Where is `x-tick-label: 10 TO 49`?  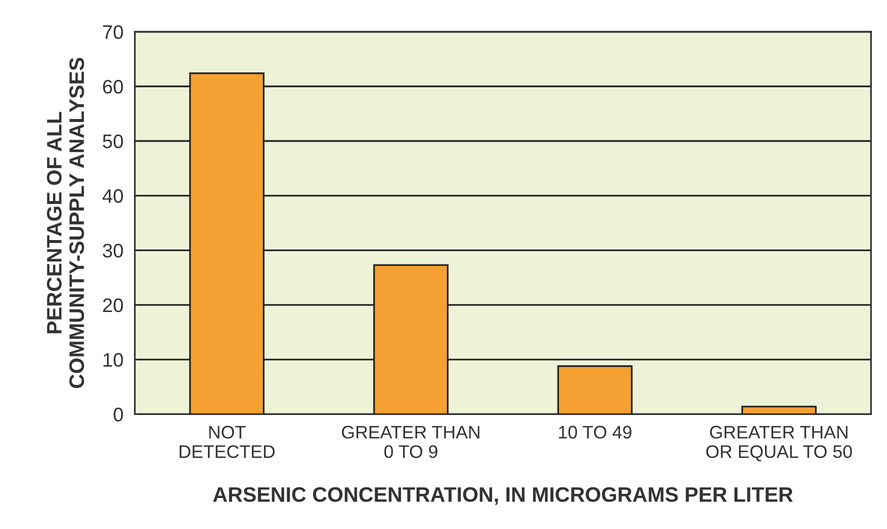
x-tick-label: 10 TO 49 is located at coordinates (595, 432).